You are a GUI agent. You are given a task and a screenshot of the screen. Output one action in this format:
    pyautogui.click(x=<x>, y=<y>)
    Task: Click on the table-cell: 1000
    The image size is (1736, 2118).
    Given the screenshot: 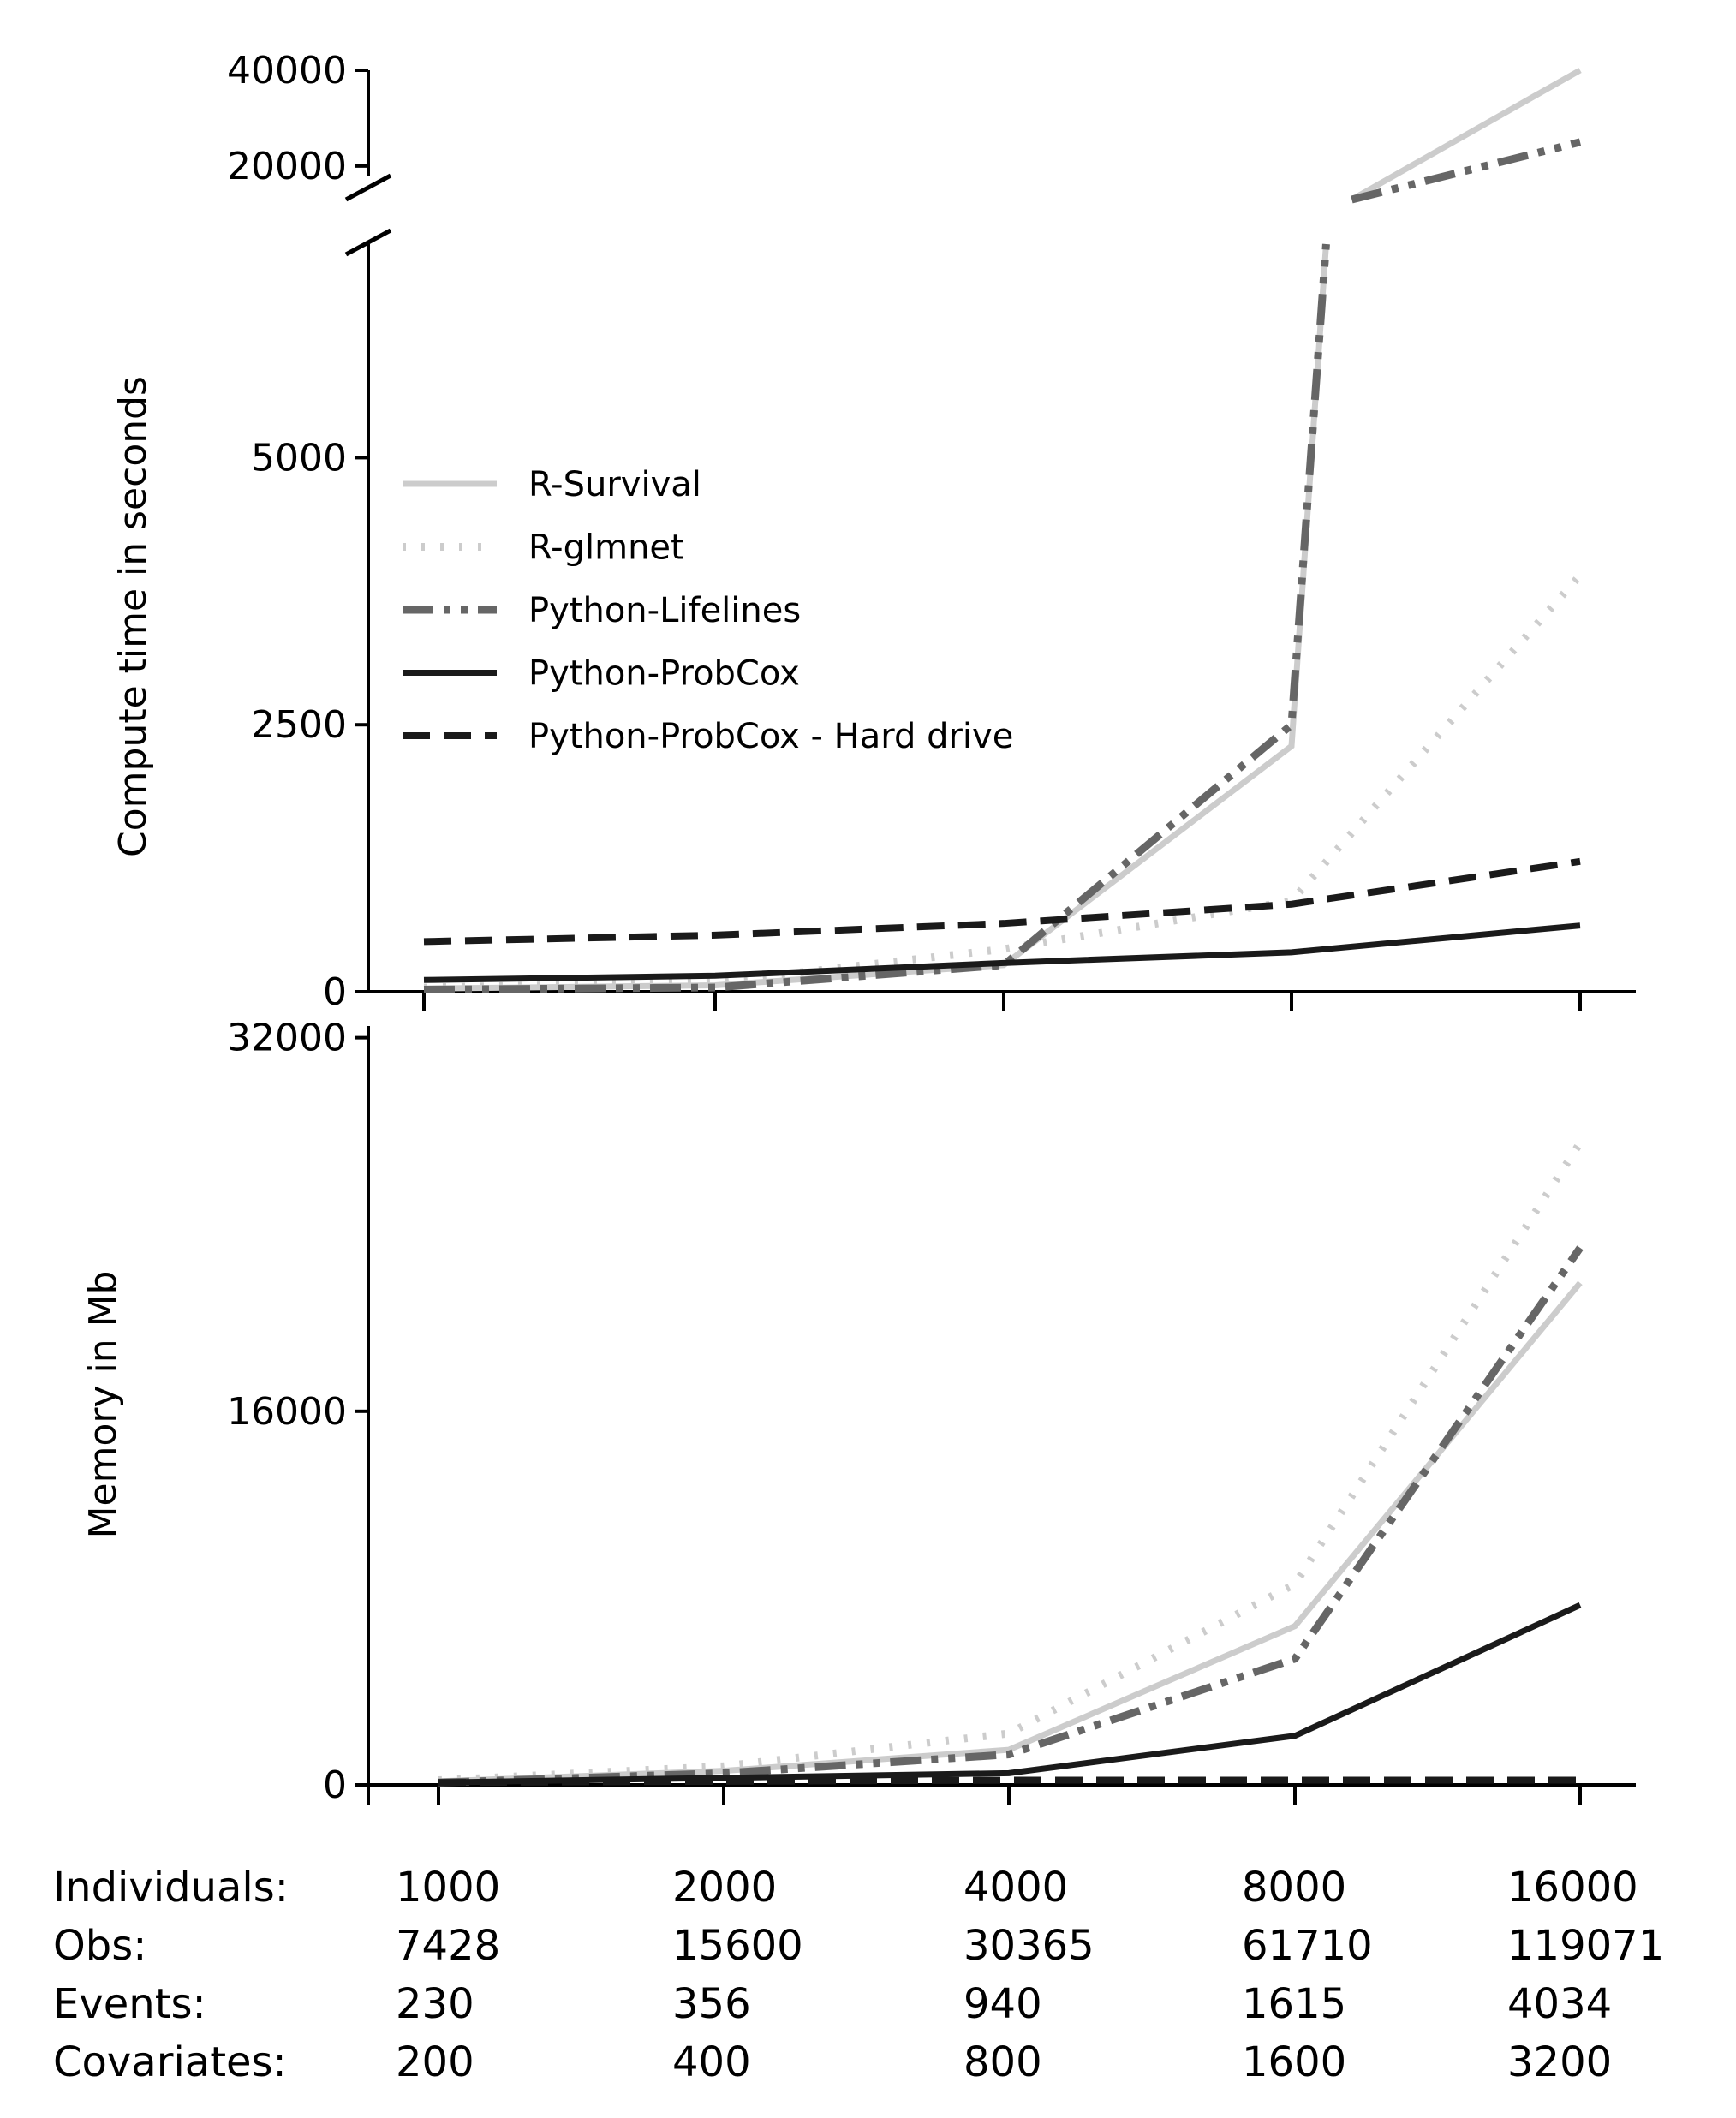 What is the action you would take?
    pyautogui.click(x=448, y=1888)
    